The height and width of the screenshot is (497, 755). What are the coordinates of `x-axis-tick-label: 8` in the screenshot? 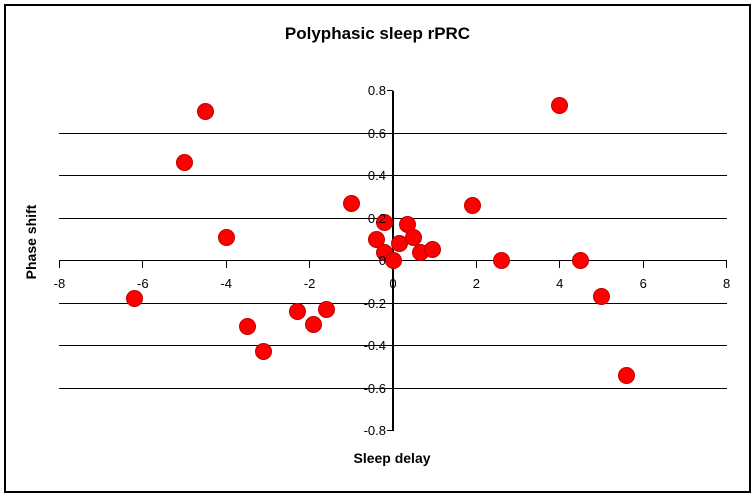 It's located at (726, 283).